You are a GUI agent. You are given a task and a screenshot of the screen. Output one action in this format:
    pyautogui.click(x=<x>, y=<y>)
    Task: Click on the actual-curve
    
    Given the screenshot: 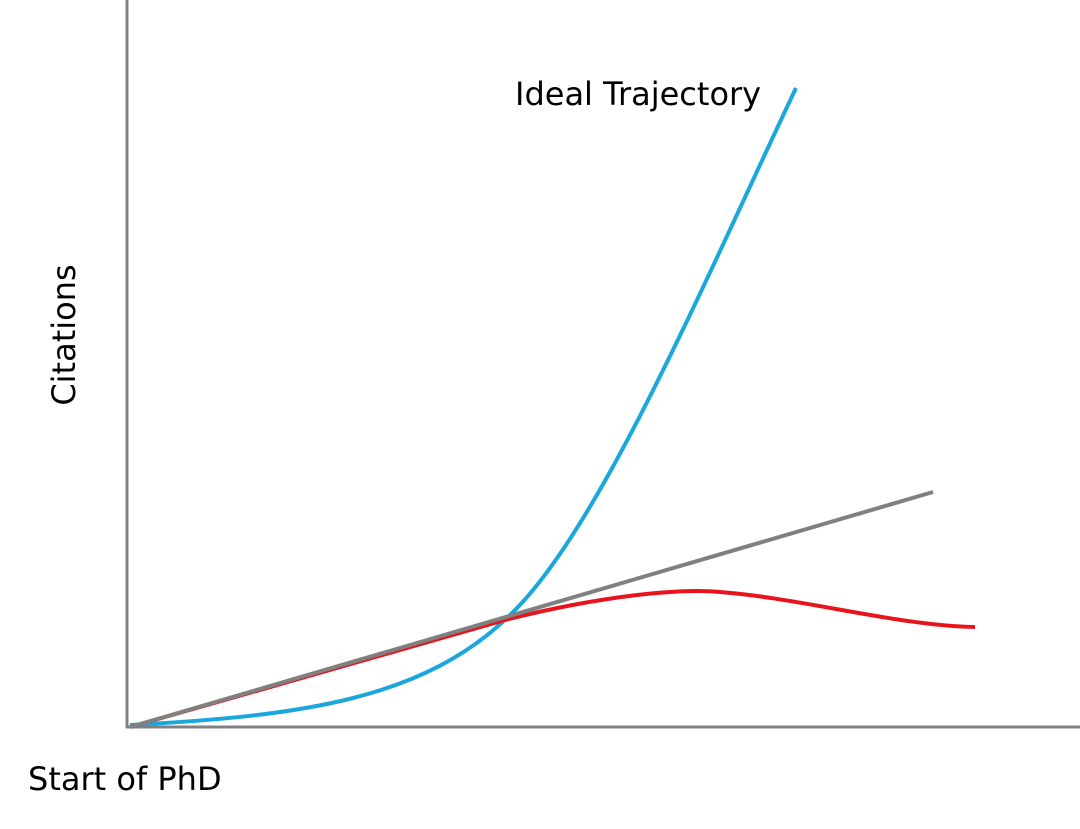 What is the action you would take?
    pyautogui.click(x=552, y=659)
    